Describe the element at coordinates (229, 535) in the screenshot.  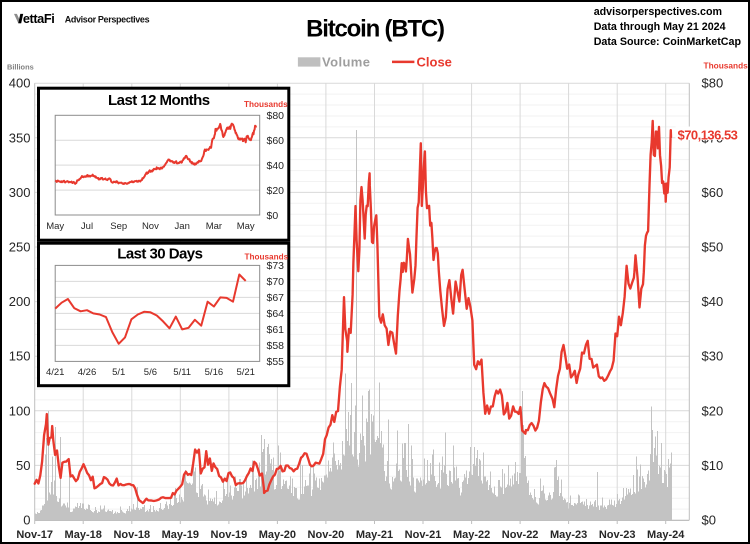
I see `svg-text: Nov-19` at that location.